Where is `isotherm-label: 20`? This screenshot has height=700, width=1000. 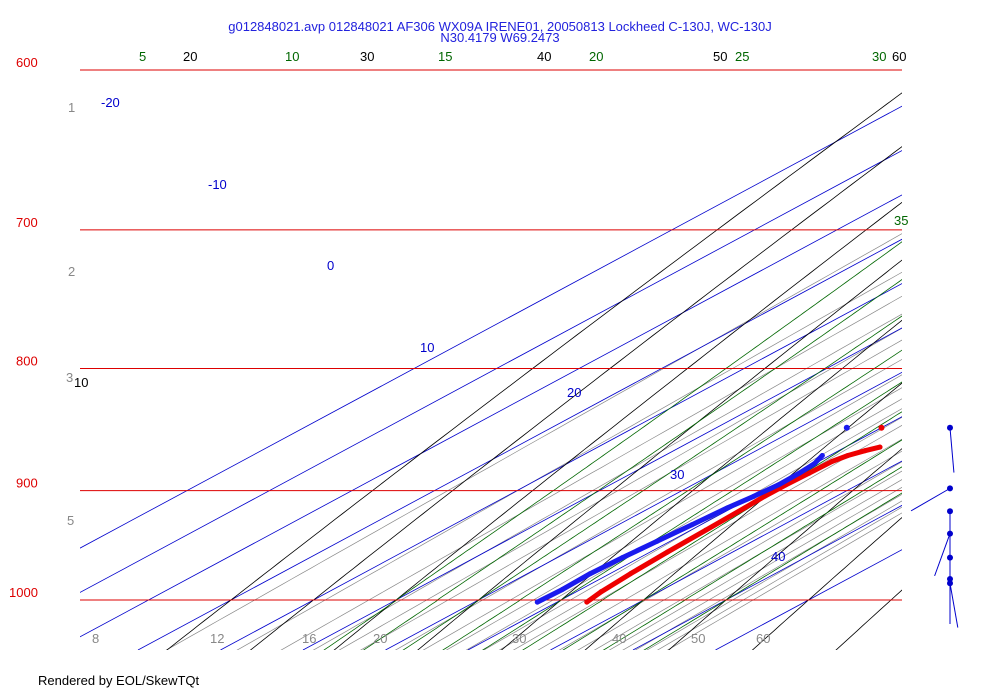
isotherm-label: 20 is located at coordinates (574, 392).